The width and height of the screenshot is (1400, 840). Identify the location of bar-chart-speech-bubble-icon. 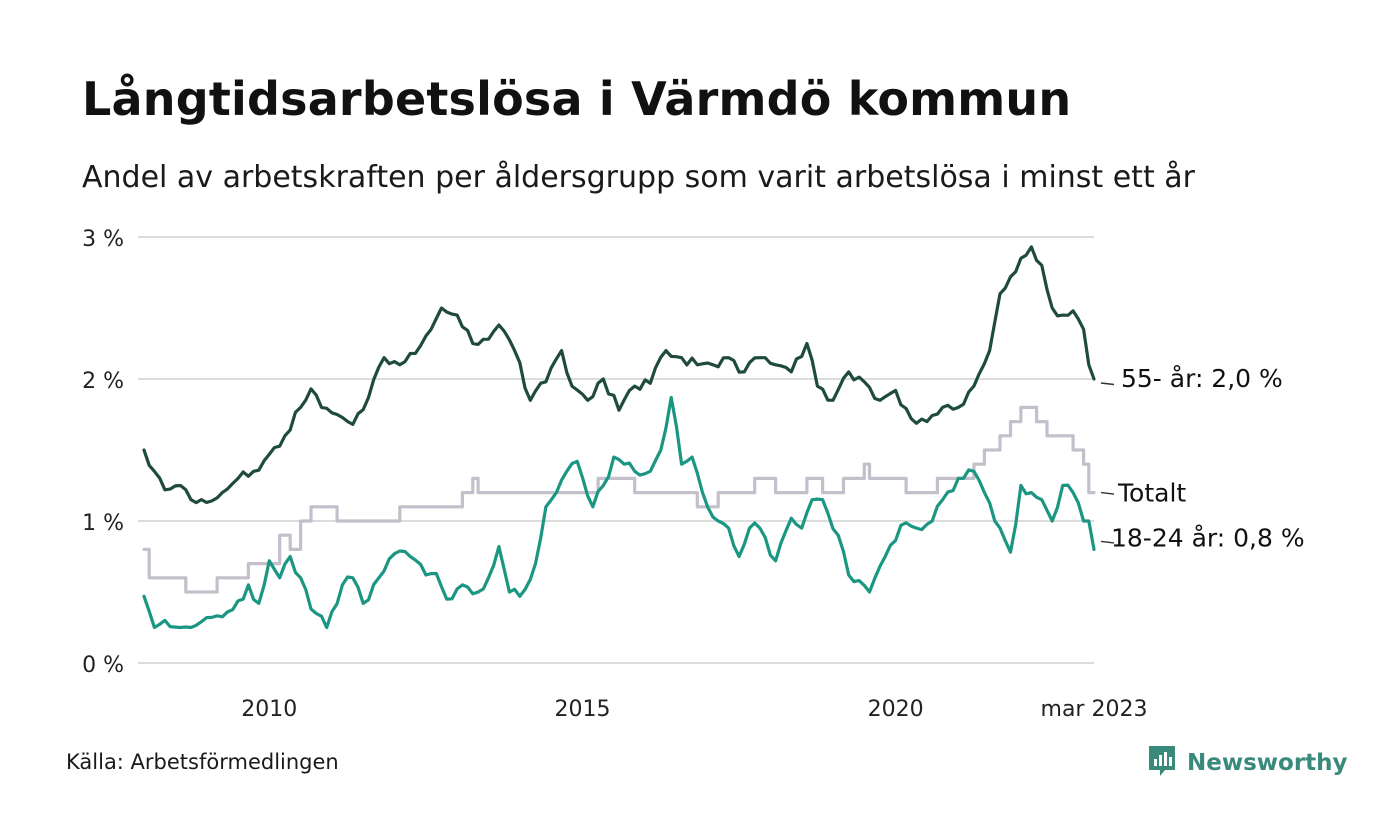
(1162, 763).